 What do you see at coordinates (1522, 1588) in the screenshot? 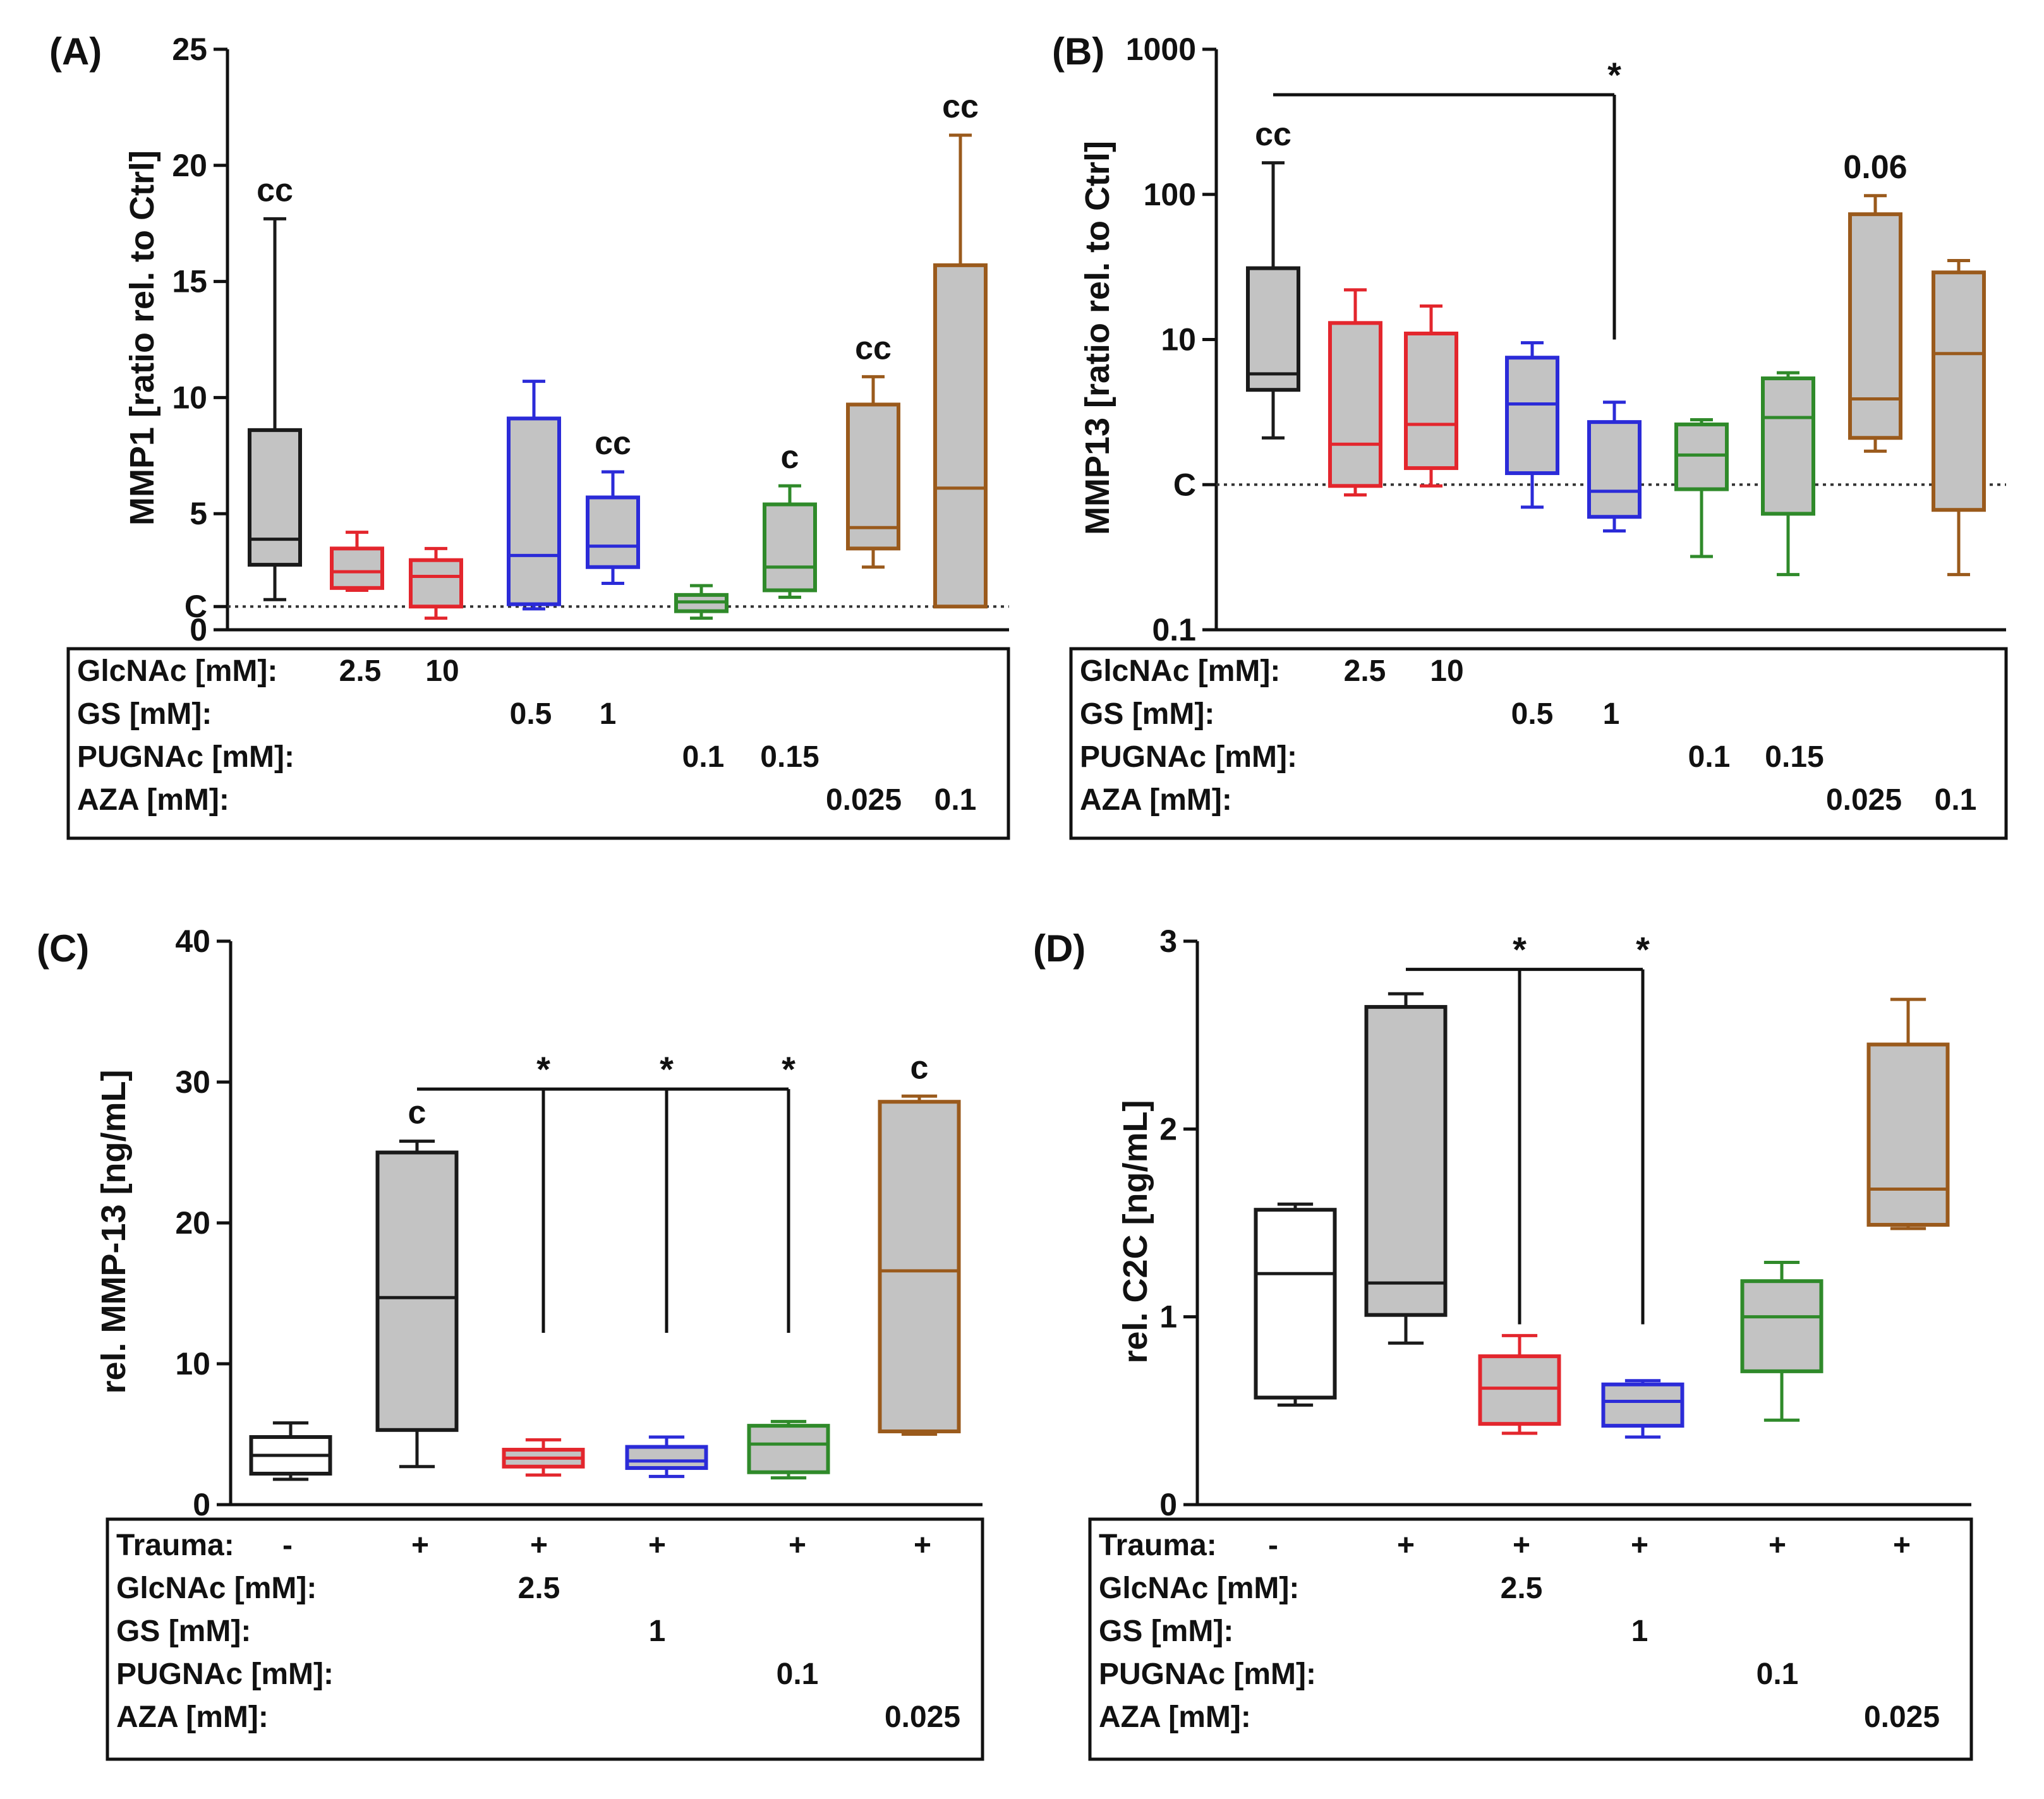
I see `condition-value: 2.5` at bounding box center [1522, 1588].